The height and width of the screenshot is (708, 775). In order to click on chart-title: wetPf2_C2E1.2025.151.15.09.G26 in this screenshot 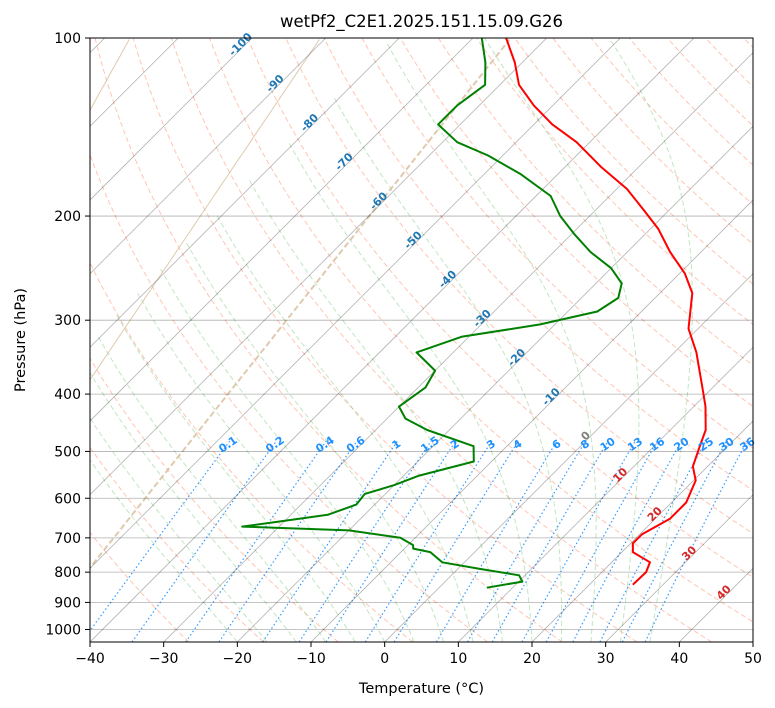, I will do `click(421, 22)`.